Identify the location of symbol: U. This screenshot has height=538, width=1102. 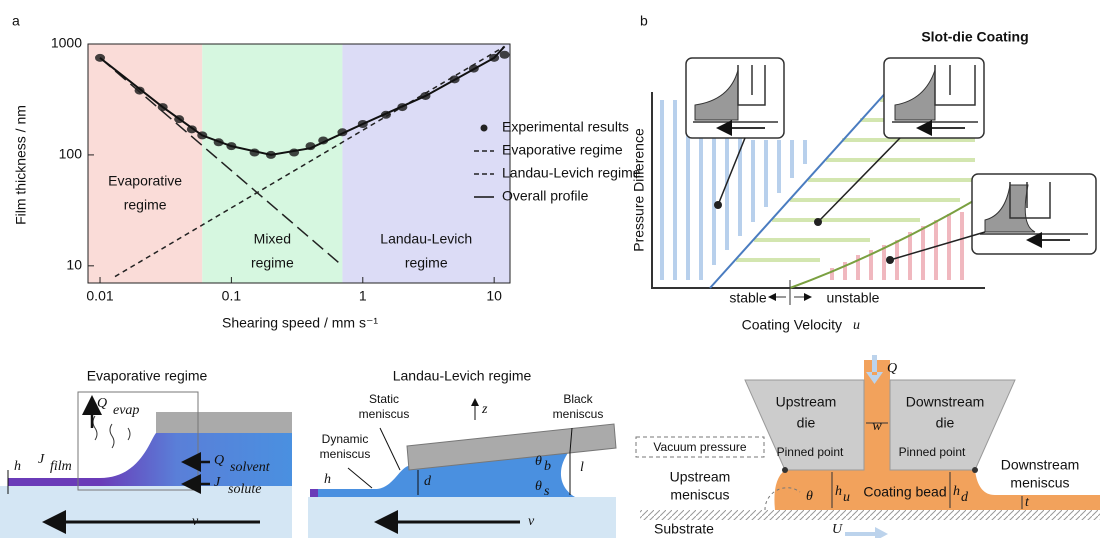
(837, 529).